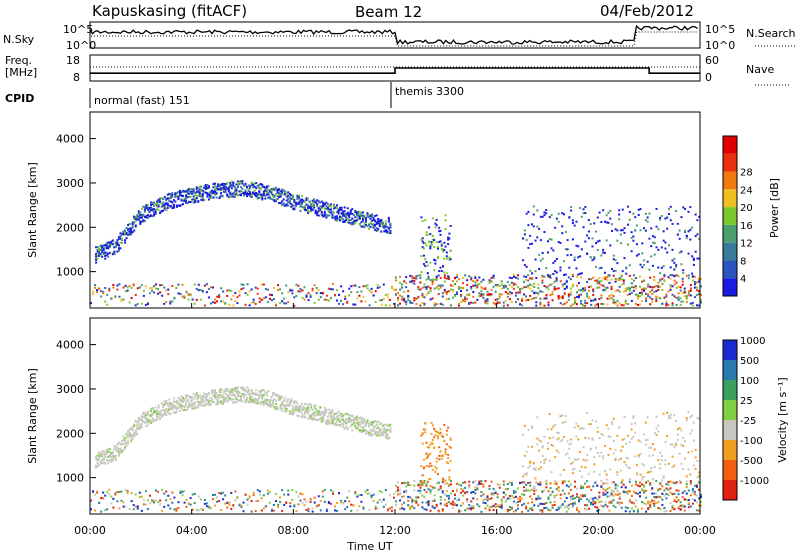  What do you see at coordinates (712, 60) in the screenshot?
I see `nave-tick-high: 60` at bounding box center [712, 60].